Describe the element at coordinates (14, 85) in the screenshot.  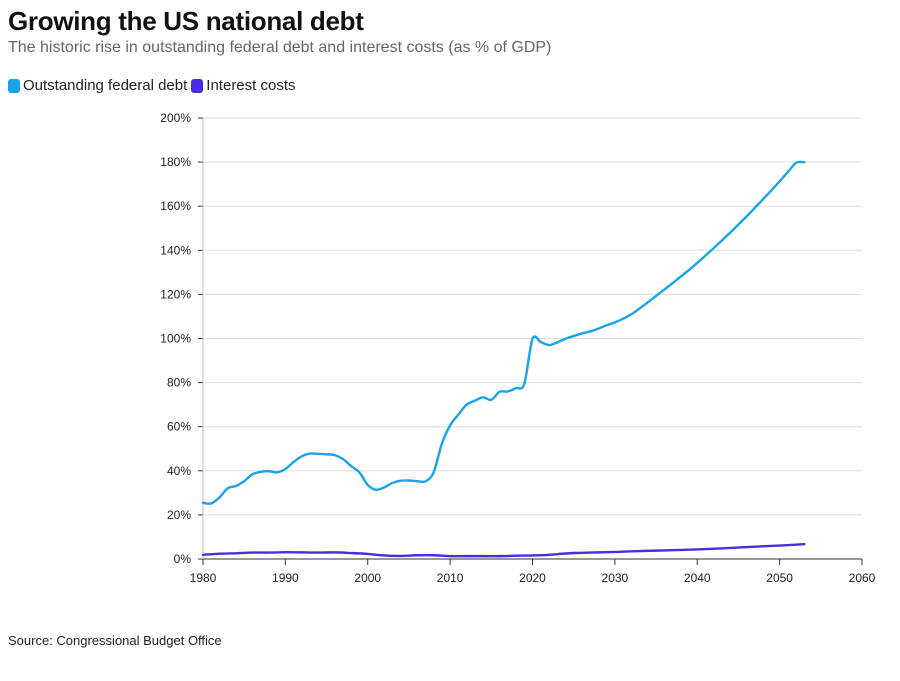
I see `legend-swatch-debt` at that location.